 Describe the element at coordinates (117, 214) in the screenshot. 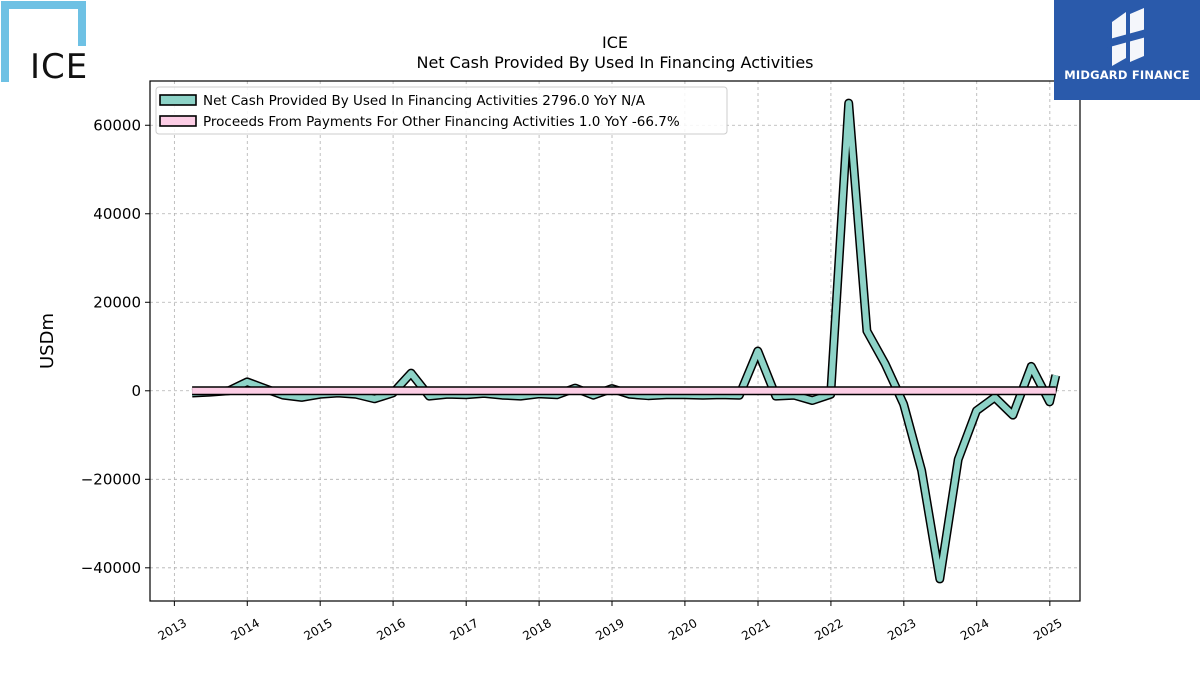

I see `y-tick-label: 40000` at that location.